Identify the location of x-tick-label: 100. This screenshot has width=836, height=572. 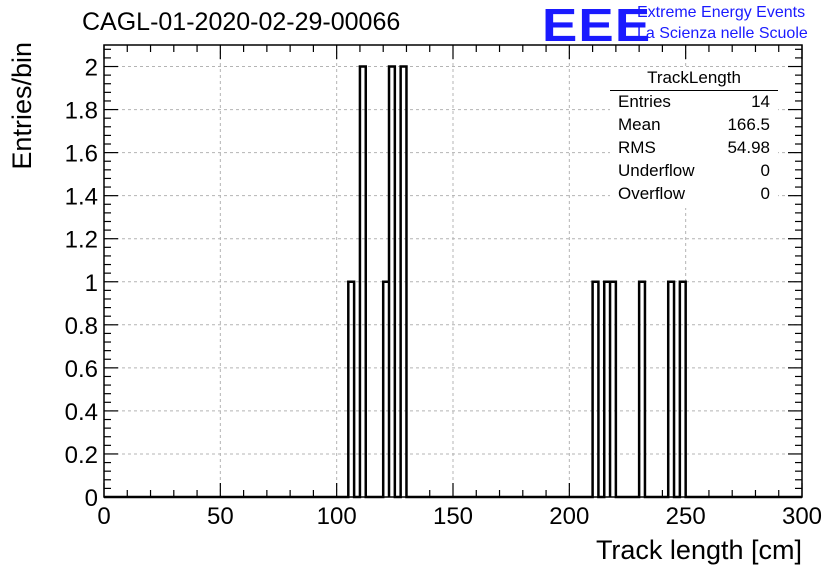
(337, 516).